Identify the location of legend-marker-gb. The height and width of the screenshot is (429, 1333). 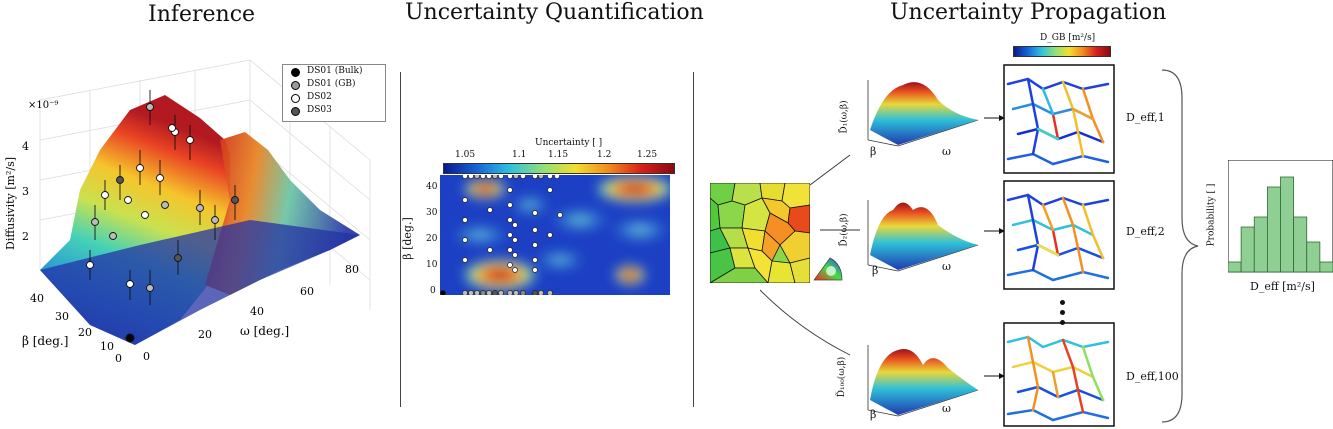
(295, 85).